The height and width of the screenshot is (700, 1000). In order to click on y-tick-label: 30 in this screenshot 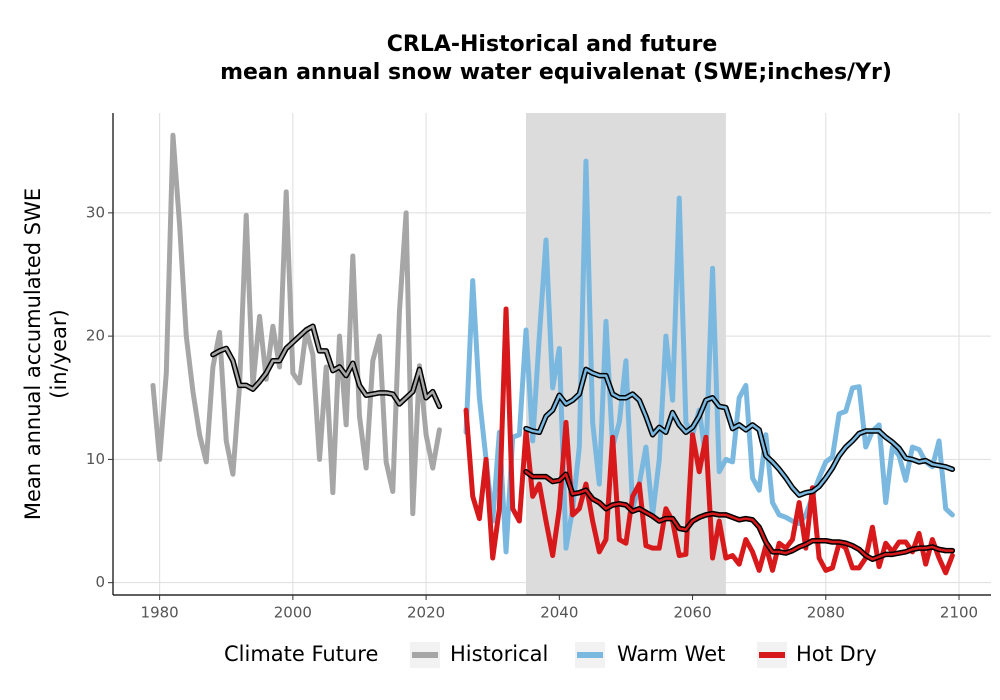, I will do `click(95, 212)`.